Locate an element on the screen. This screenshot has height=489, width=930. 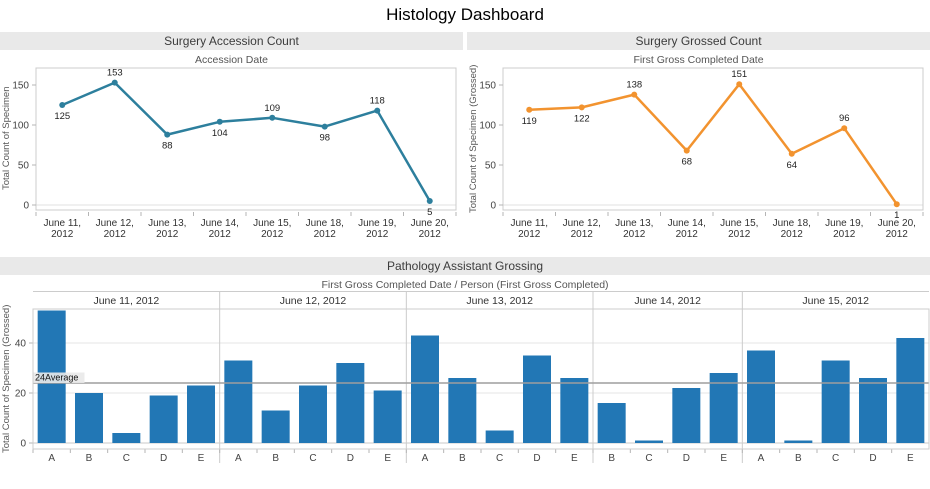
bar-June-15-2012-C is located at coordinates (835, 402).